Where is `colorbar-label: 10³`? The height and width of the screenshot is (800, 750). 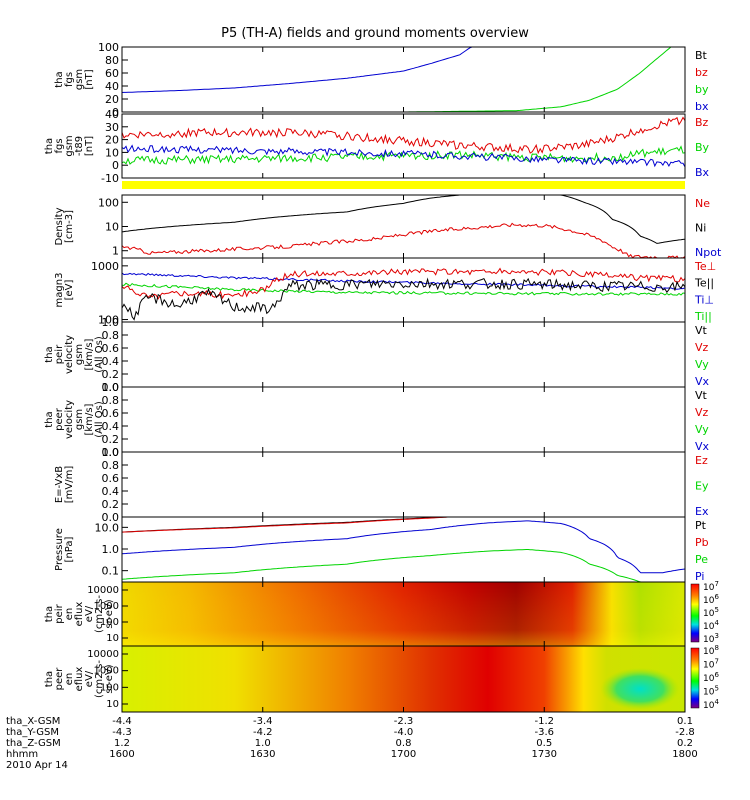 colorbar-label: 10³ is located at coordinates (711, 638).